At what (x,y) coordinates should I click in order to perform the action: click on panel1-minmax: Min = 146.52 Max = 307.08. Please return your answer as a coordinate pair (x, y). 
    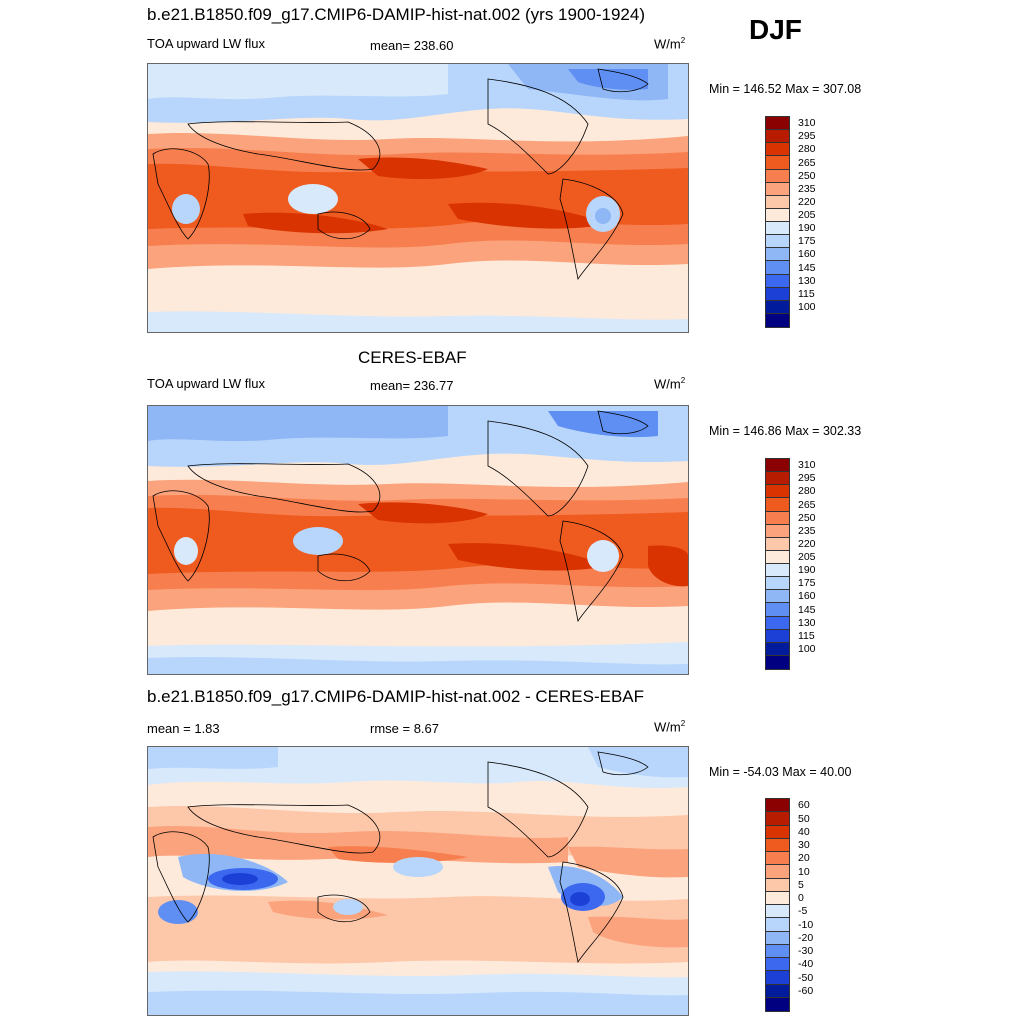
    Looking at the image, I should click on (785, 89).